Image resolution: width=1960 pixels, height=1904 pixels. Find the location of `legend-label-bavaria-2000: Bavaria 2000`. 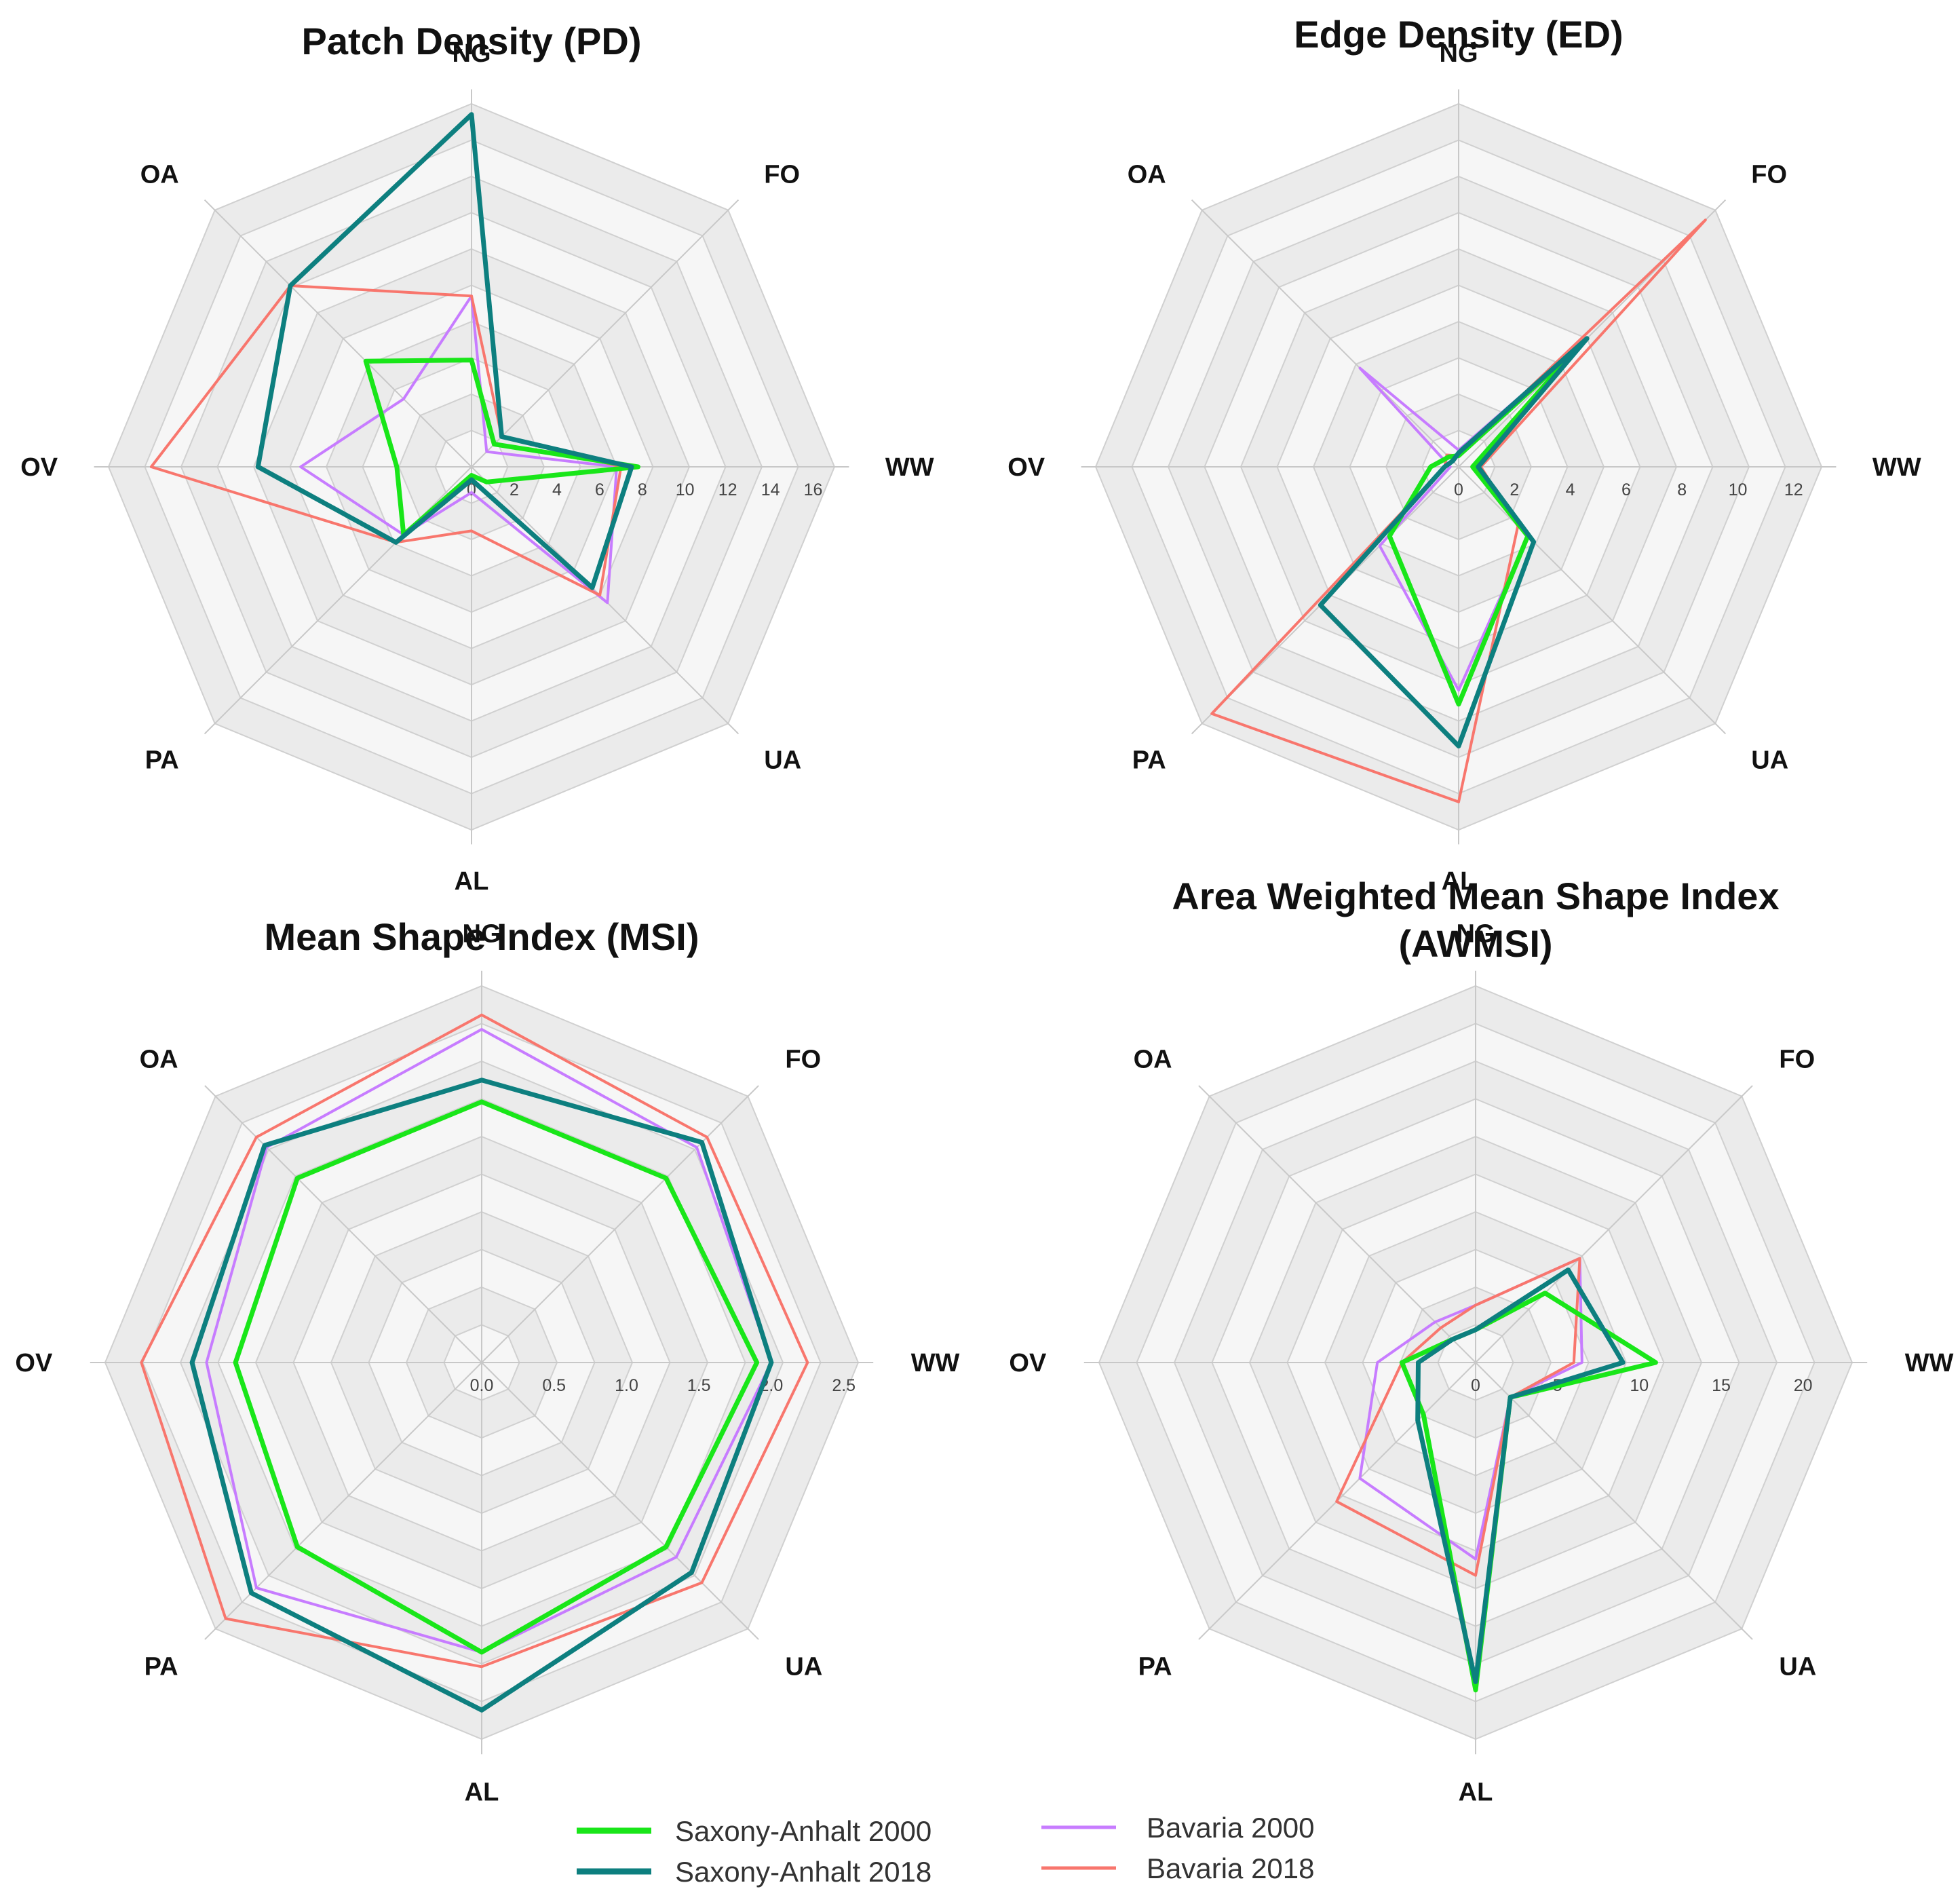

legend-label-bavaria-2000: Bavaria 2000 is located at coordinates (1231, 1828).